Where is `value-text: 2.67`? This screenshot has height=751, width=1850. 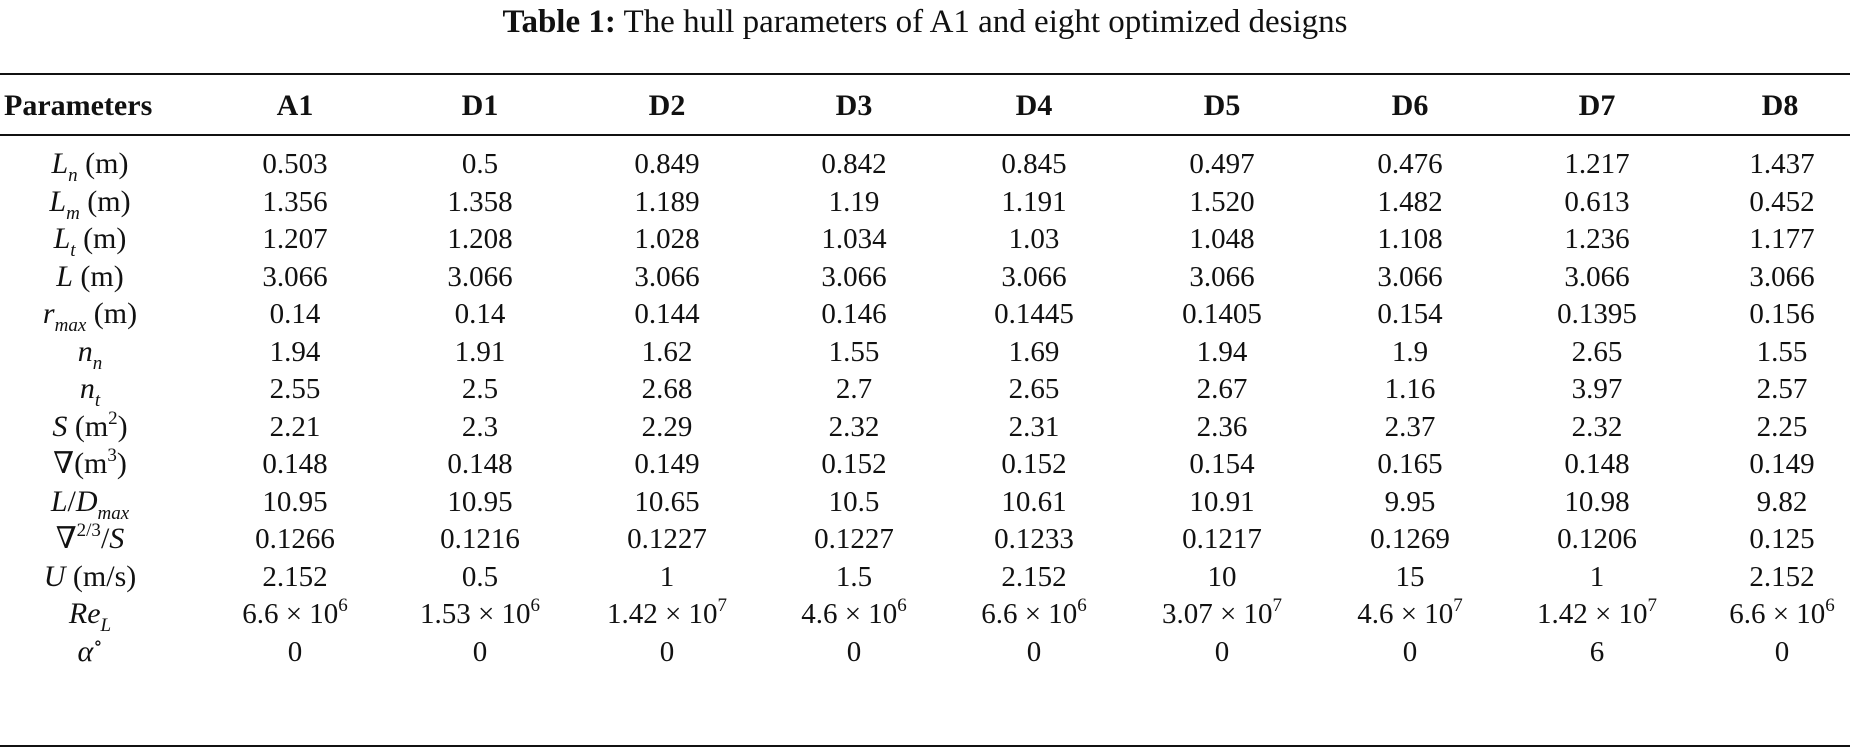 value-text: 2.67 is located at coordinates (1222, 389).